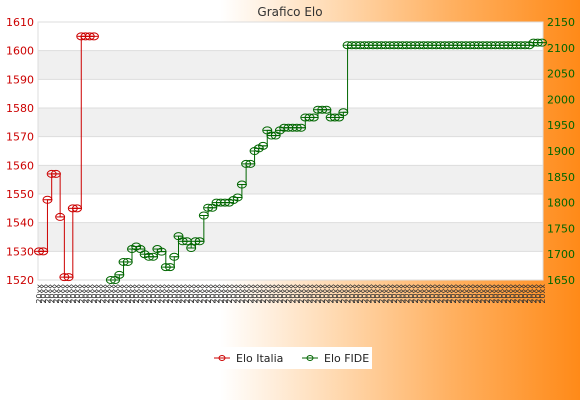 The width and height of the screenshot is (580, 400). What do you see at coordinates (20, 22) in the screenshot?
I see `left-axis-tick-label: 1610` at bounding box center [20, 22].